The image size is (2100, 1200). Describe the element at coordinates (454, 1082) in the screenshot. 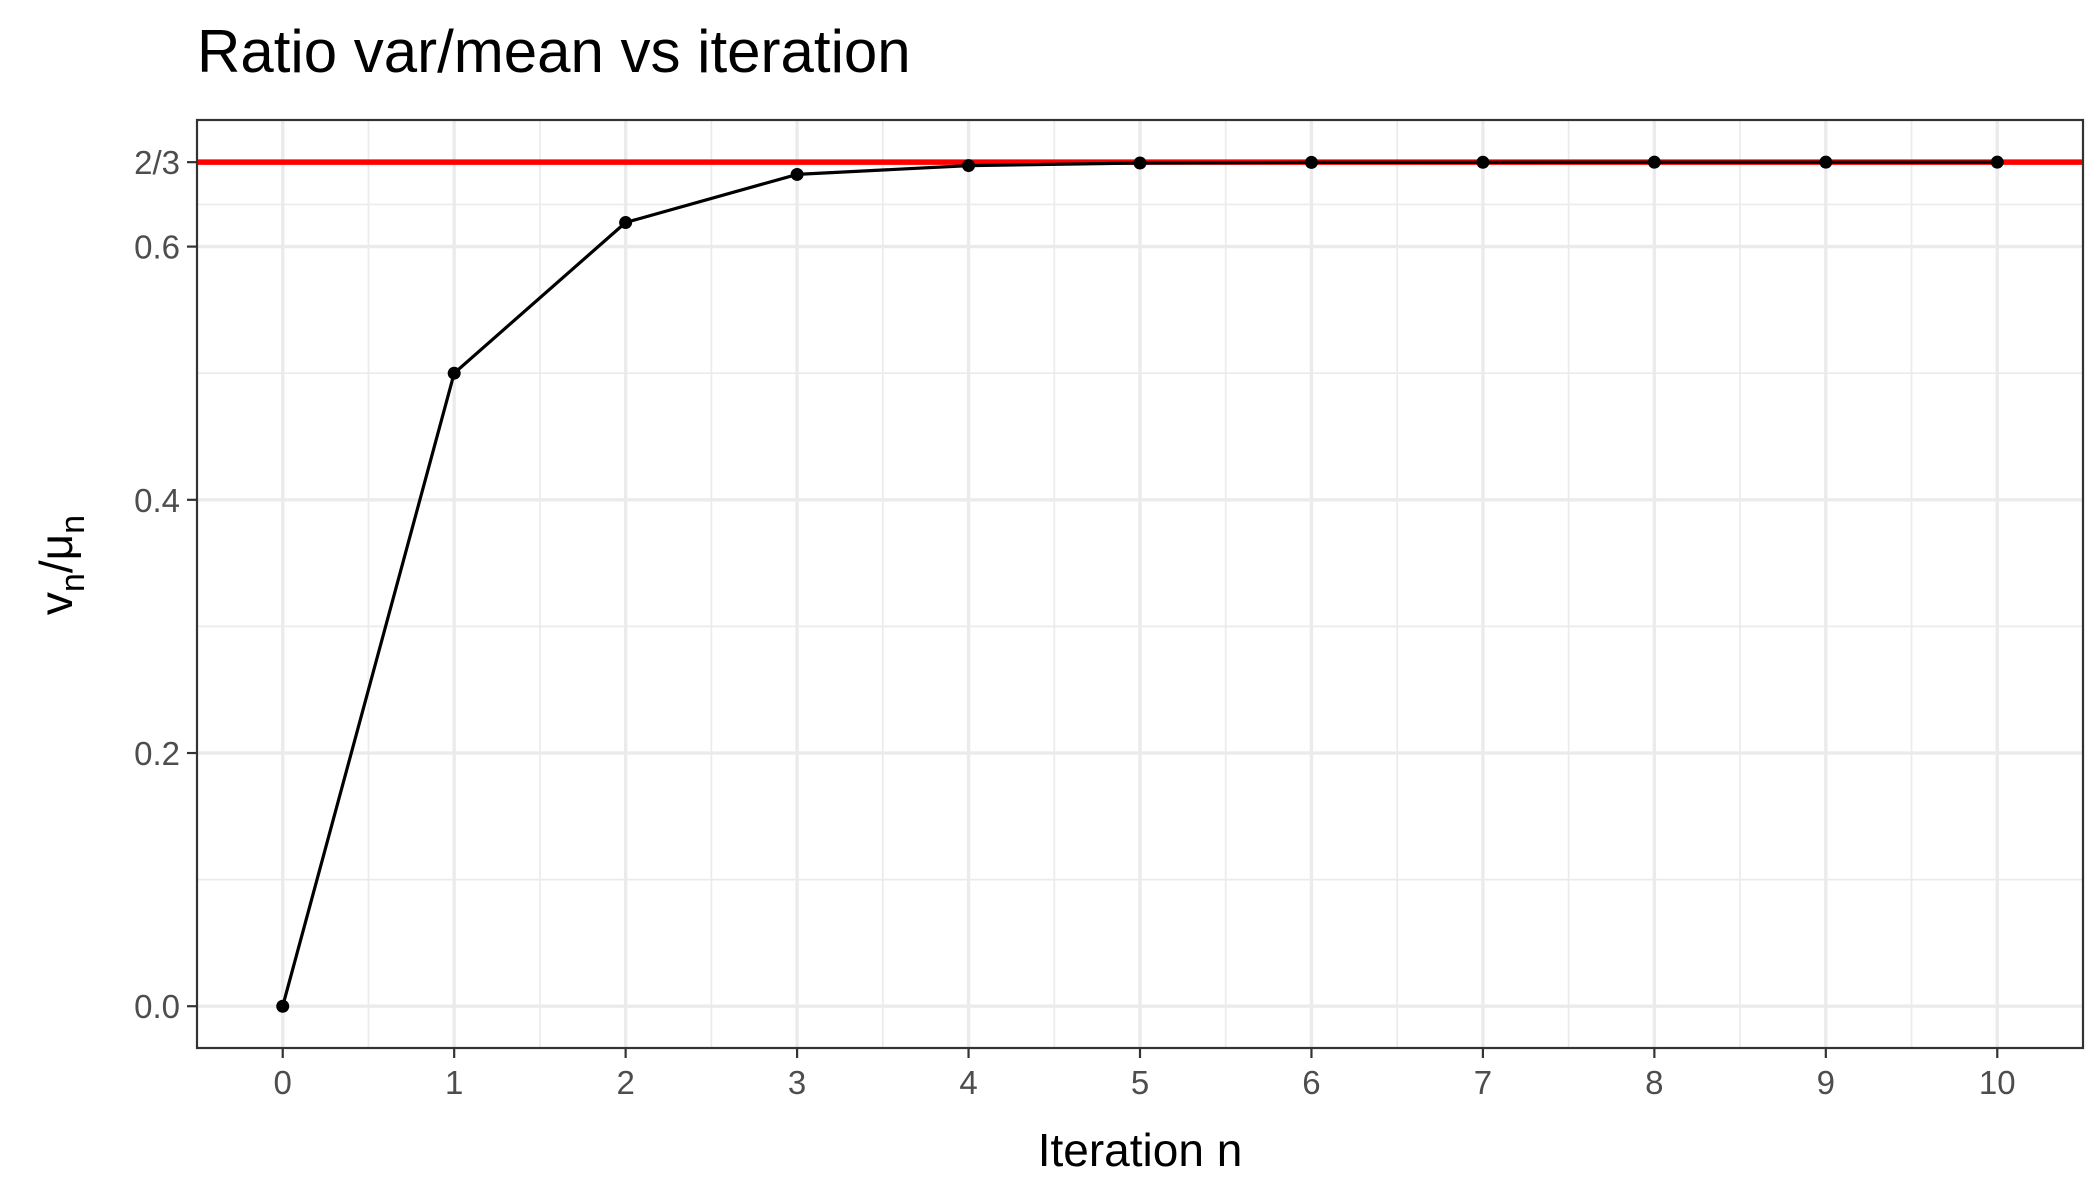

I see `x-tick-label: 1` at that location.